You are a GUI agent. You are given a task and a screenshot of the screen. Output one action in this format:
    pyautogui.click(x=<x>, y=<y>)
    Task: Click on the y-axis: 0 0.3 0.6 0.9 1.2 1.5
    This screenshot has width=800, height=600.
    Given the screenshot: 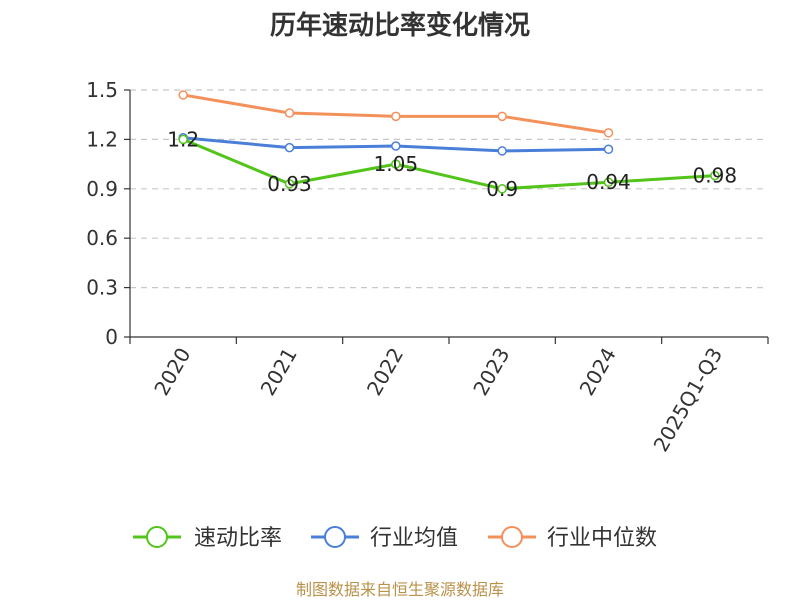 What is the action you would take?
    pyautogui.click(x=108, y=213)
    